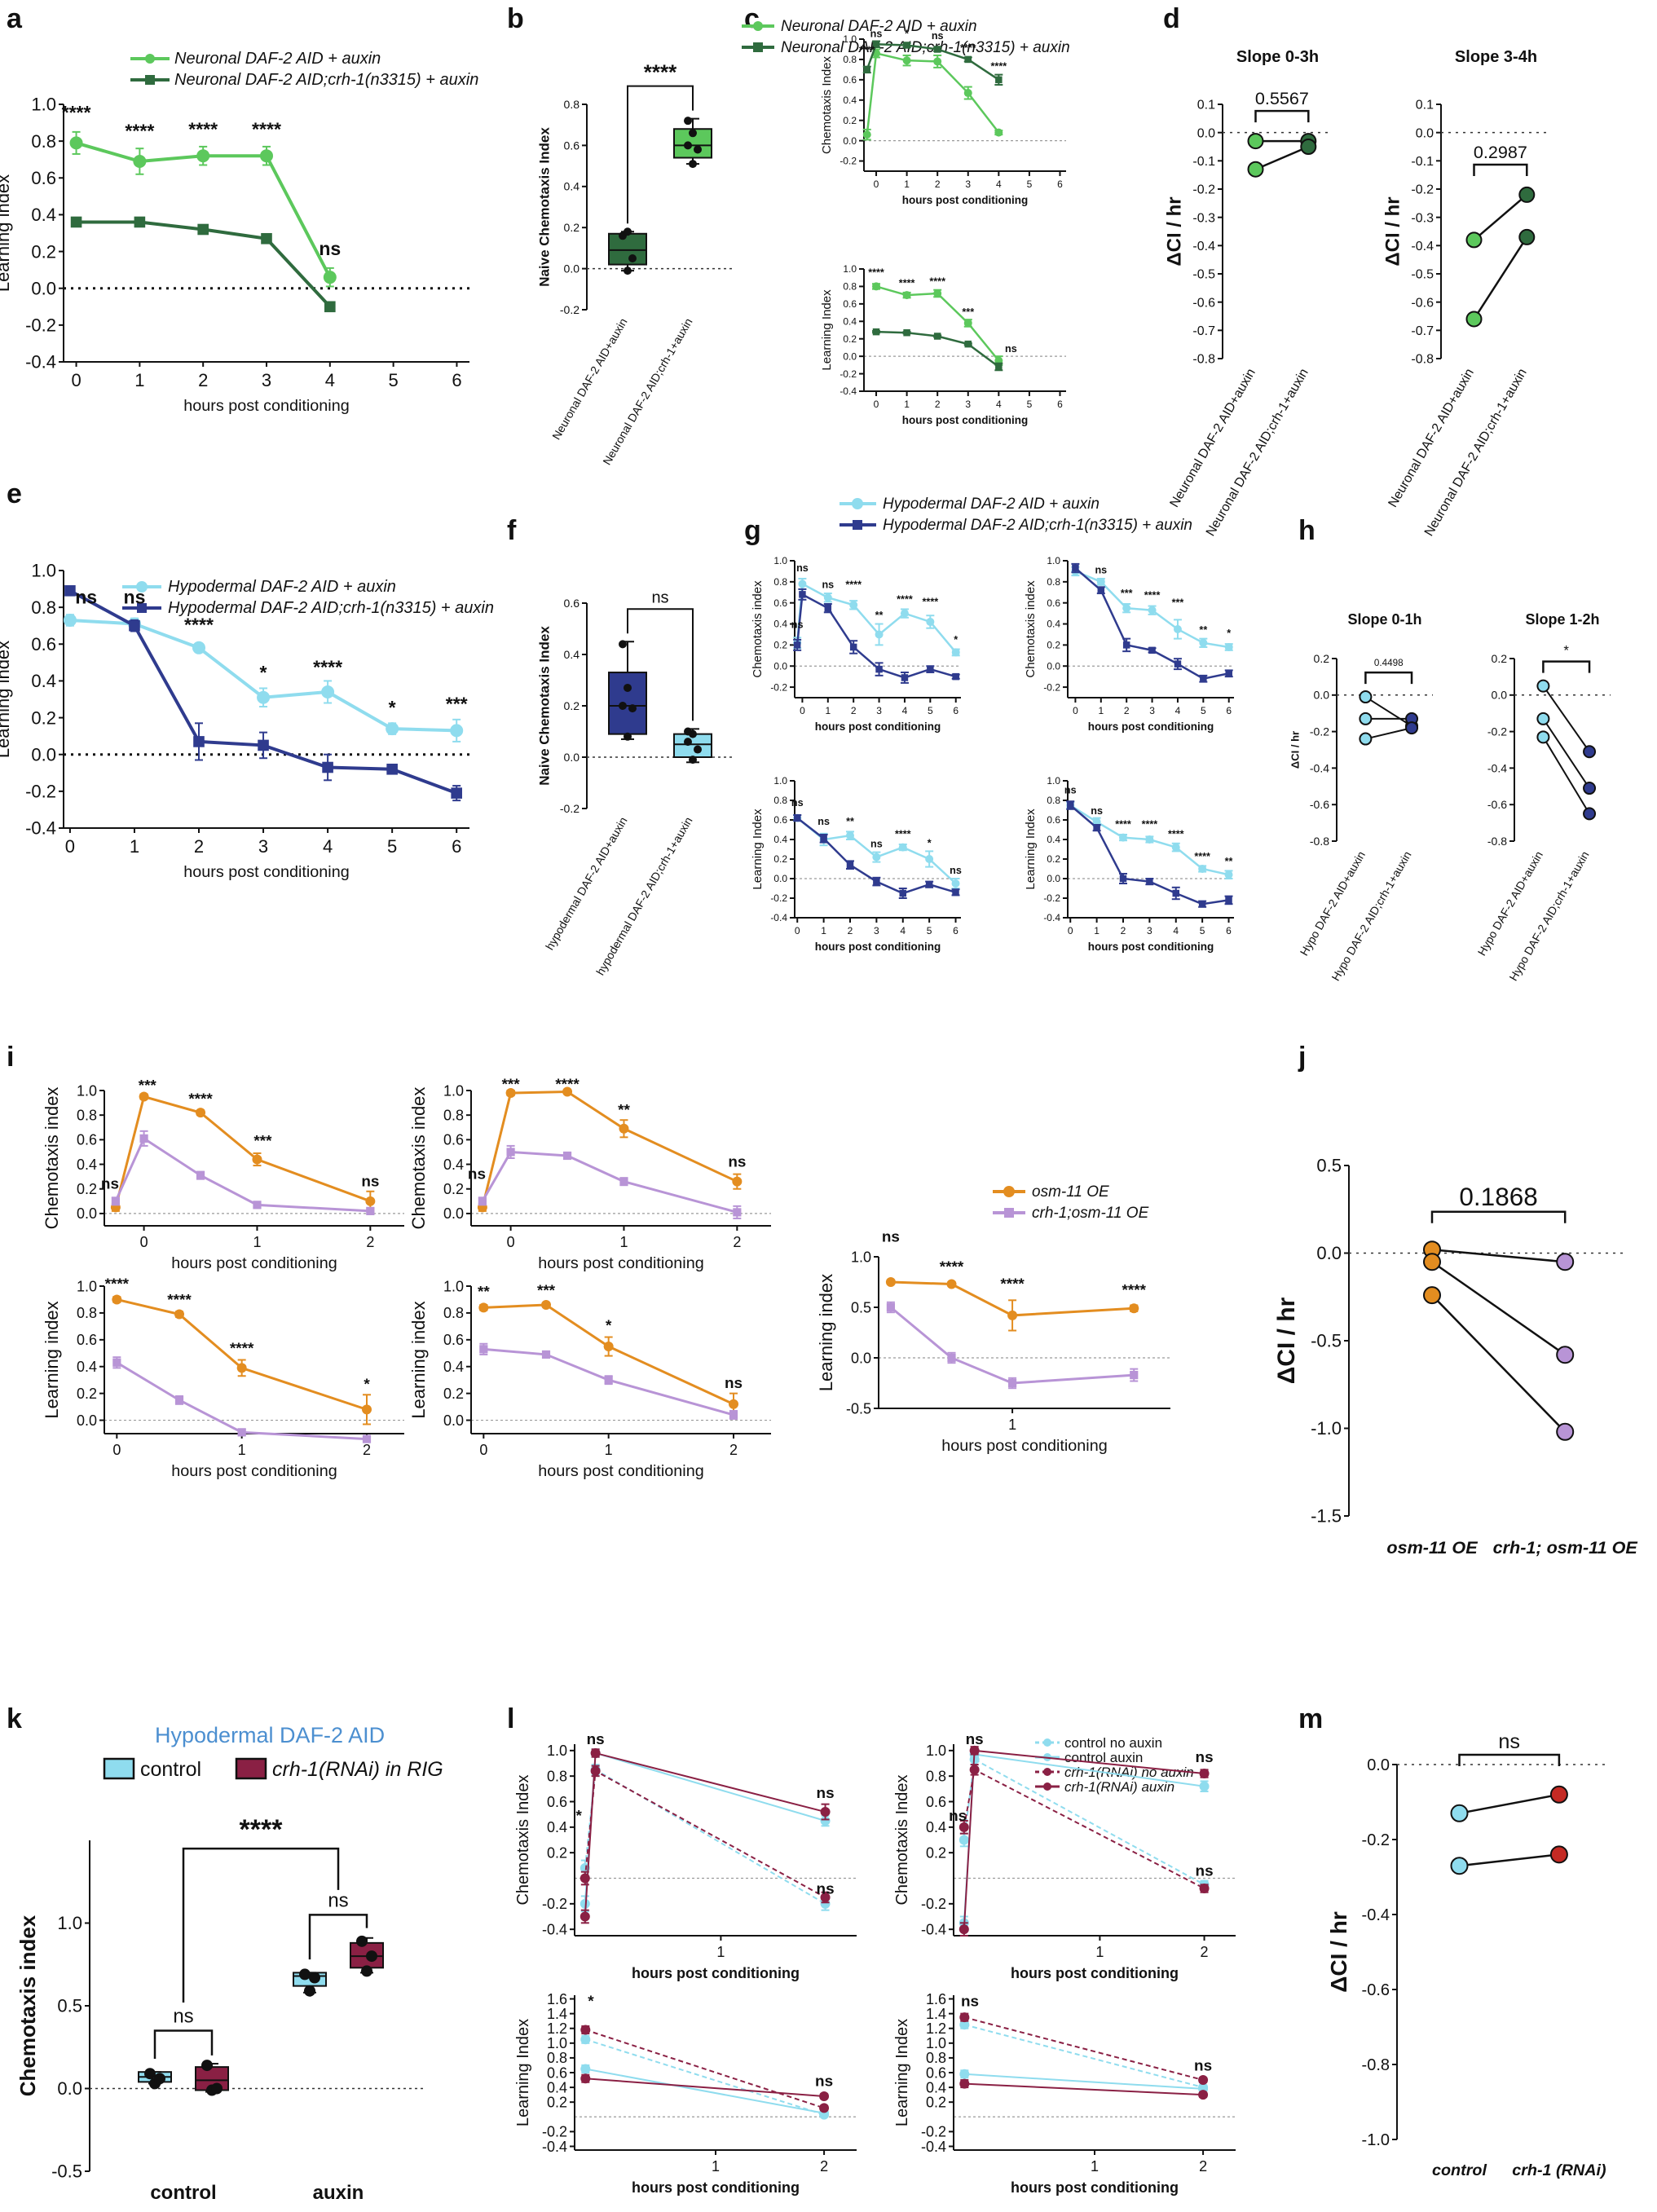 Image resolution: width=1657 pixels, height=2212 pixels. What do you see at coordinates (1178, 603) in the screenshot?
I see `g2-significance: ***` at bounding box center [1178, 603].